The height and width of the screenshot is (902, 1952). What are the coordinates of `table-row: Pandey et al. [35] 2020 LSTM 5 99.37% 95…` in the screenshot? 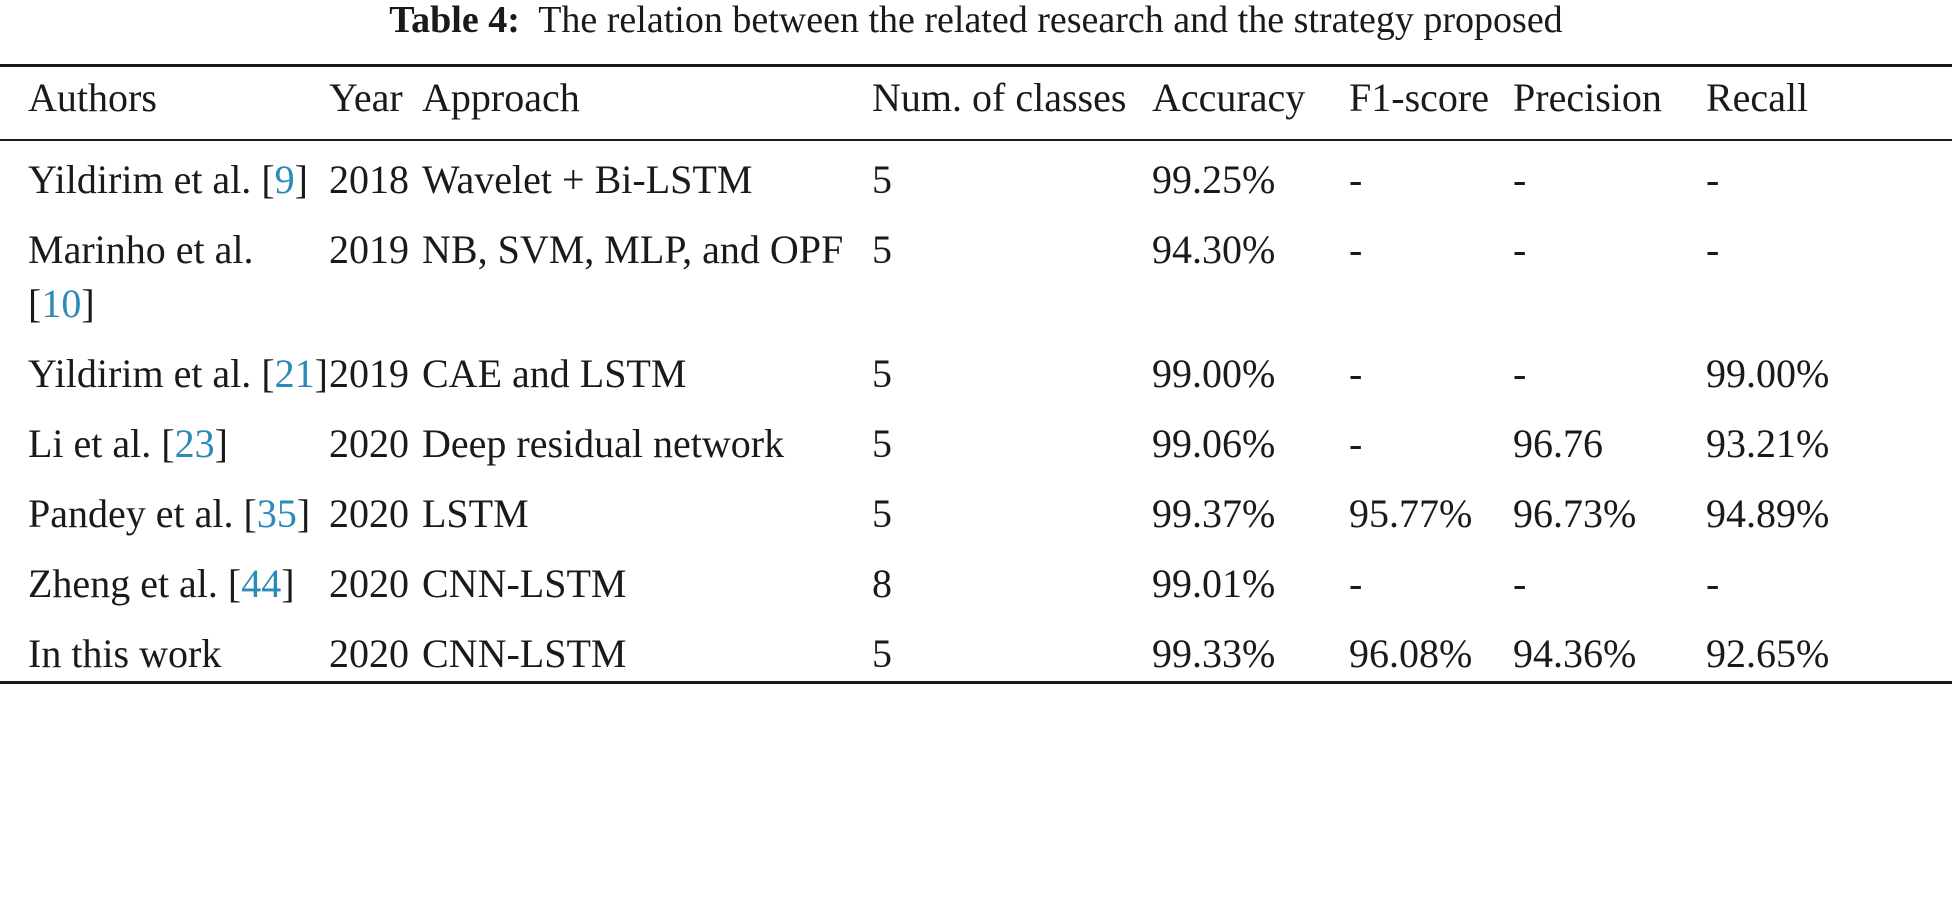 It's located at (976, 514).